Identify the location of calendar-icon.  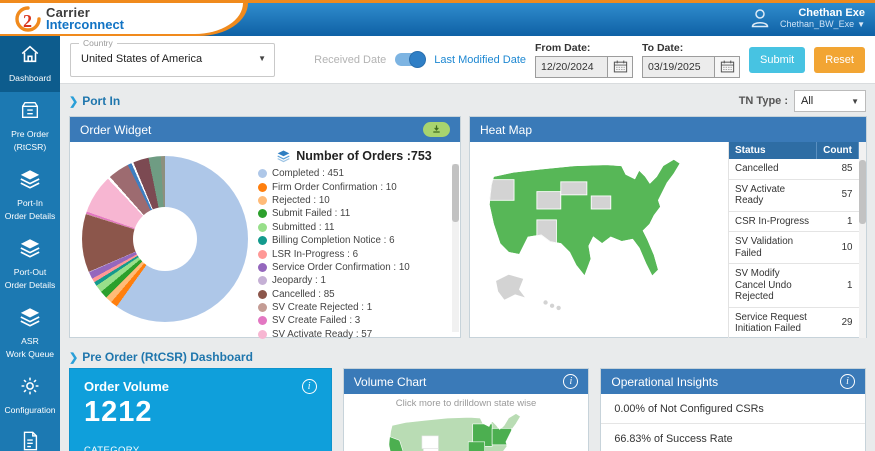
(620, 66).